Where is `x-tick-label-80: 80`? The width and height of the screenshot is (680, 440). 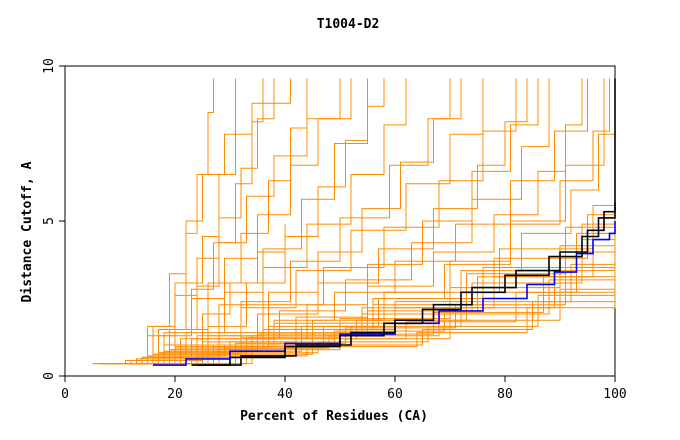 x-tick-label-80: 80 is located at coordinates (505, 394).